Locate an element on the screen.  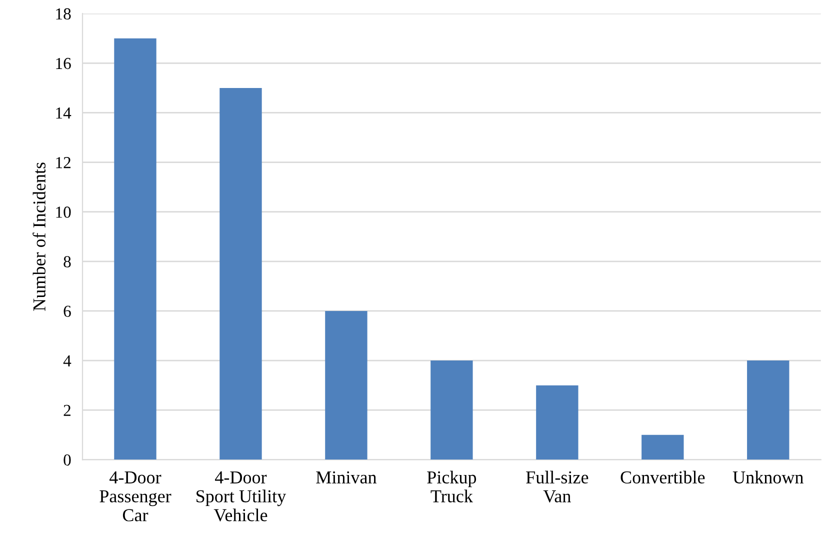
y-tick-label: 8 is located at coordinates (67, 262).